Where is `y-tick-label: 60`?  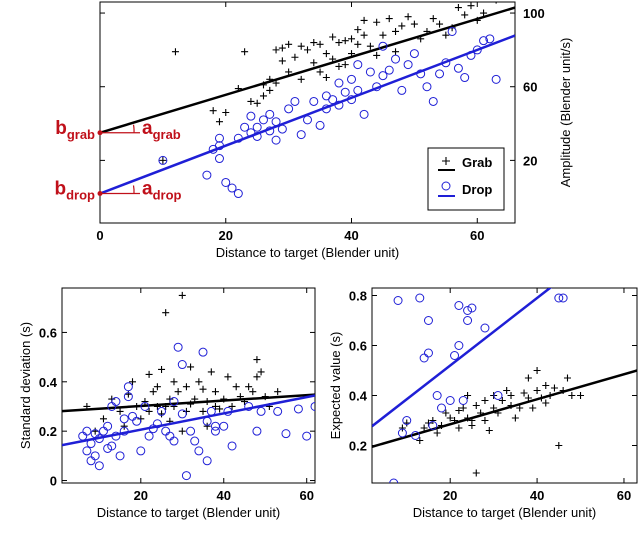
y-tick-label: 60 is located at coordinates (530, 87).